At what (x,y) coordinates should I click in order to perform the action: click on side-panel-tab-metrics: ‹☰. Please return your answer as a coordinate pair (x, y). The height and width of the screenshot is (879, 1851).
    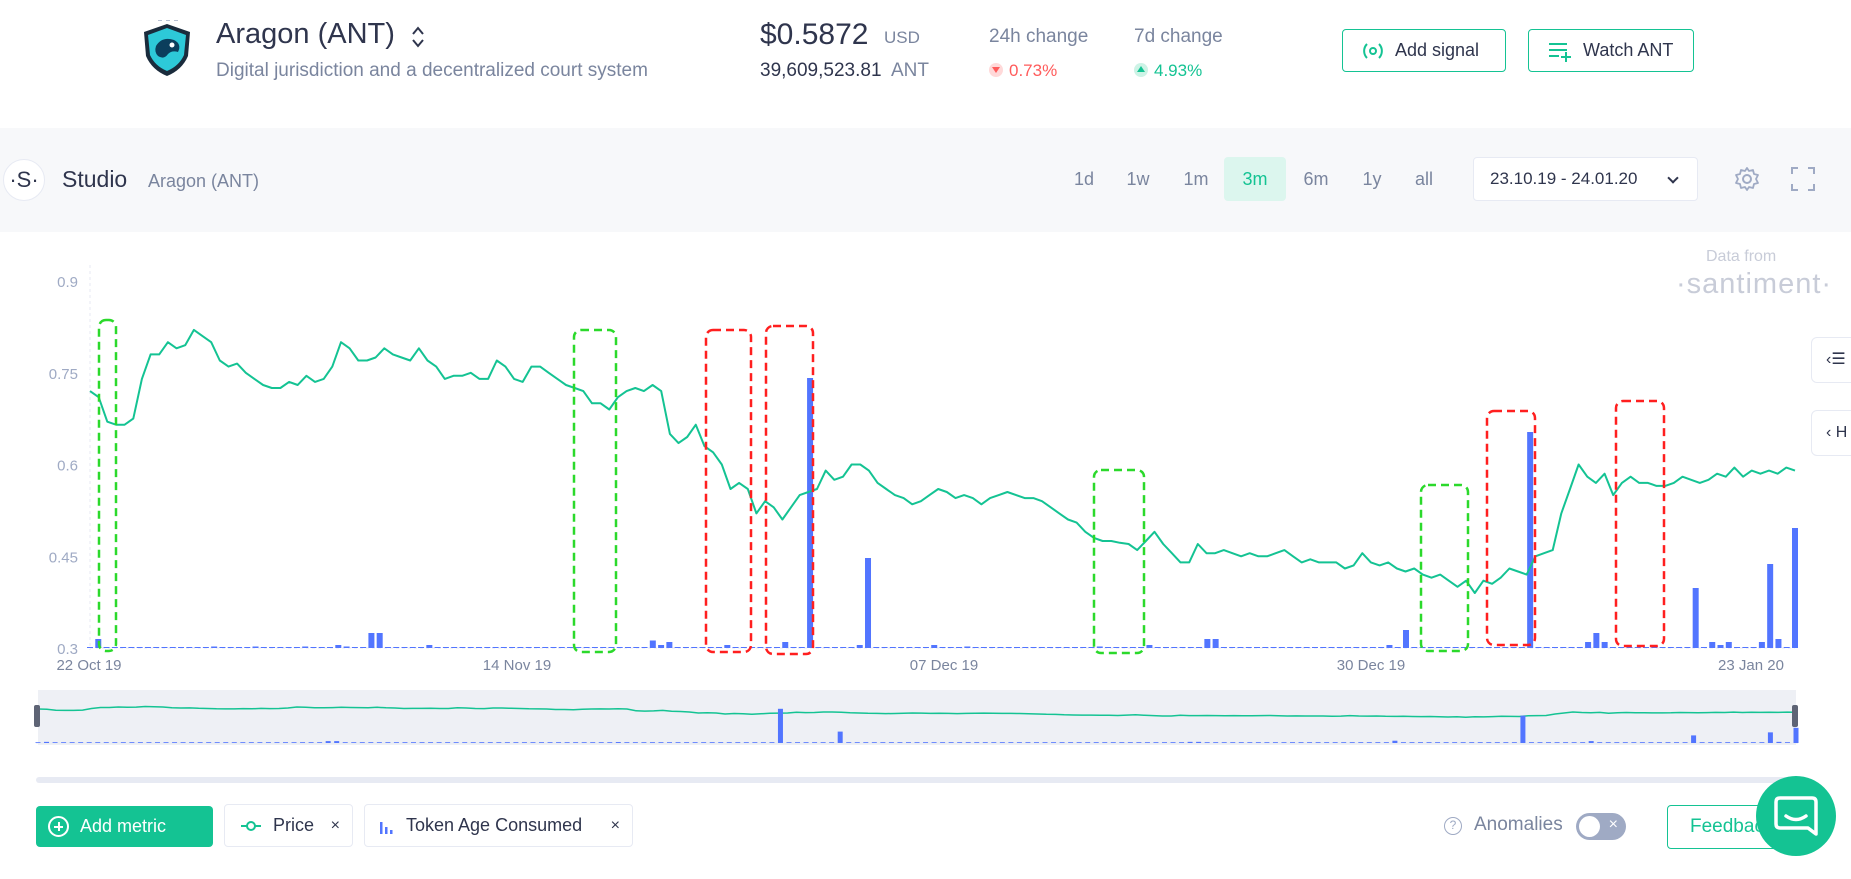
    Looking at the image, I should click on (1831, 360).